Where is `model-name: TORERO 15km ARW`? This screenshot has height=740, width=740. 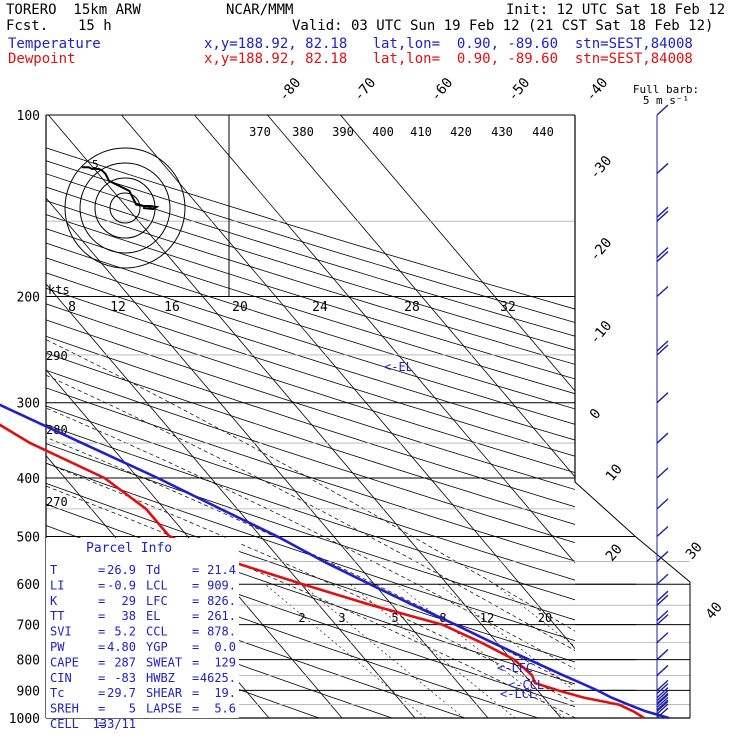 model-name: TORERO 15km ARW is located at coordinates (73, 10).